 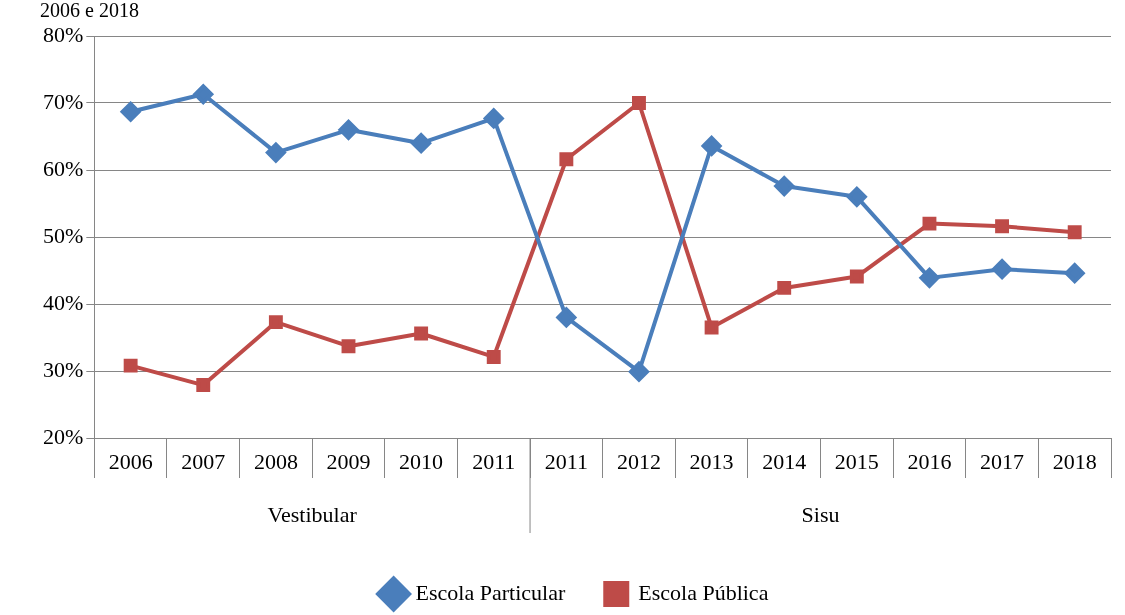 What do you see at coordinates (638, 461) in the screenshot?
I see `x-tick-label: 2012` at bounding box center [638, 461].